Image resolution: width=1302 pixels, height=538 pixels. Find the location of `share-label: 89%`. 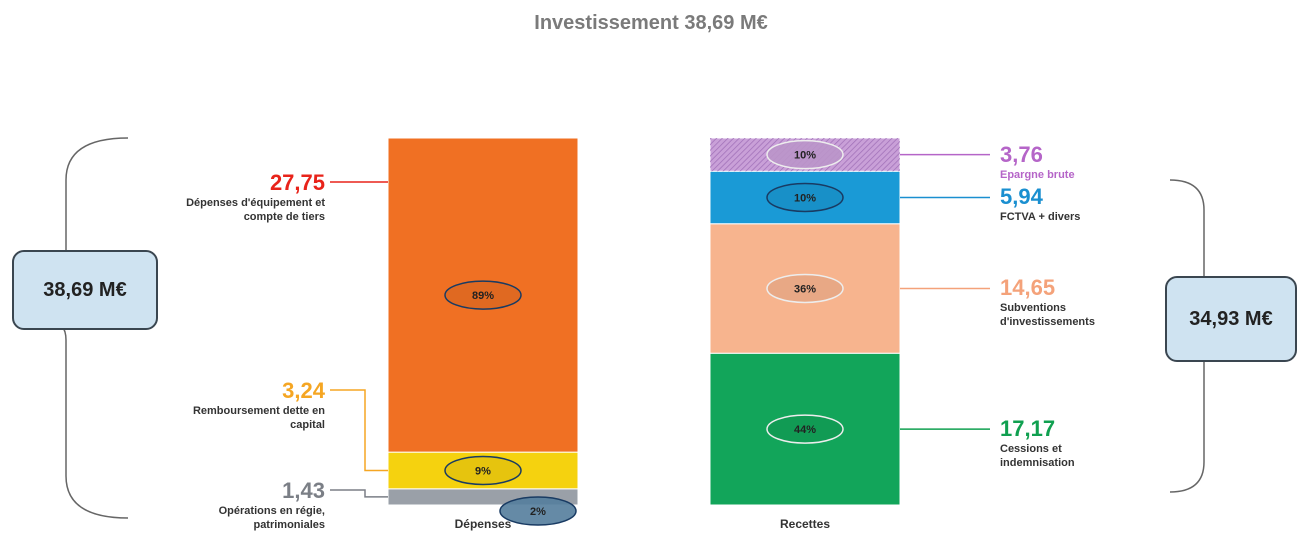

share-label: 89% is located at coordinates (483, 296).